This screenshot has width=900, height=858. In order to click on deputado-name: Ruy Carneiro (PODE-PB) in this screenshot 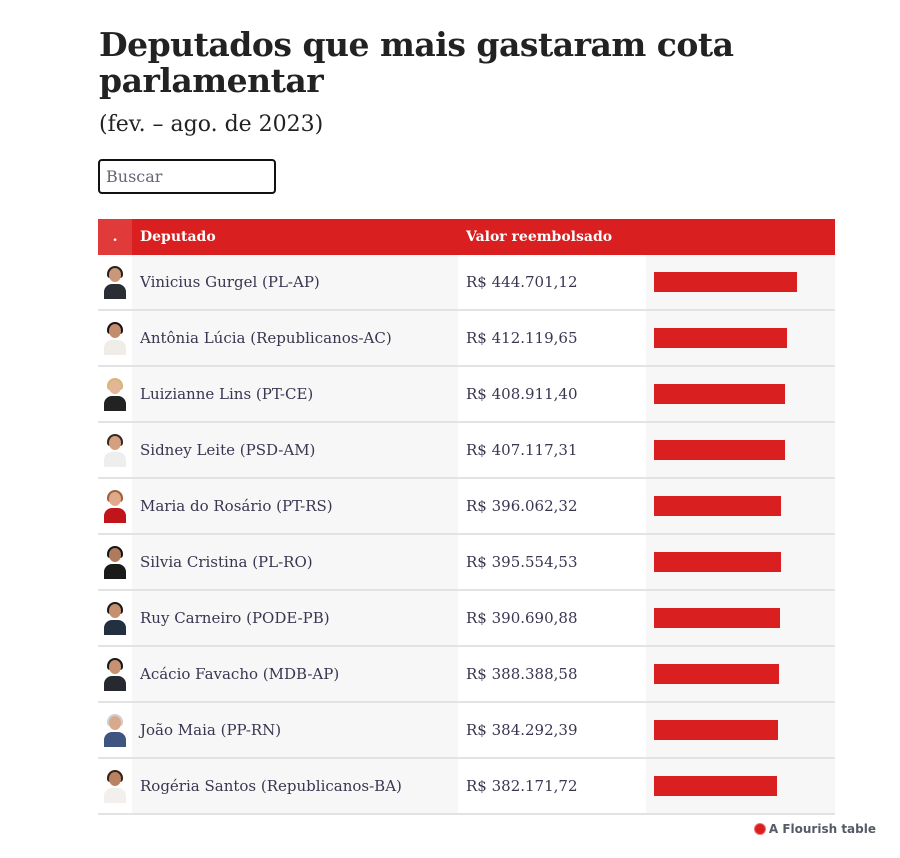, I will do `click(295, 618)`.